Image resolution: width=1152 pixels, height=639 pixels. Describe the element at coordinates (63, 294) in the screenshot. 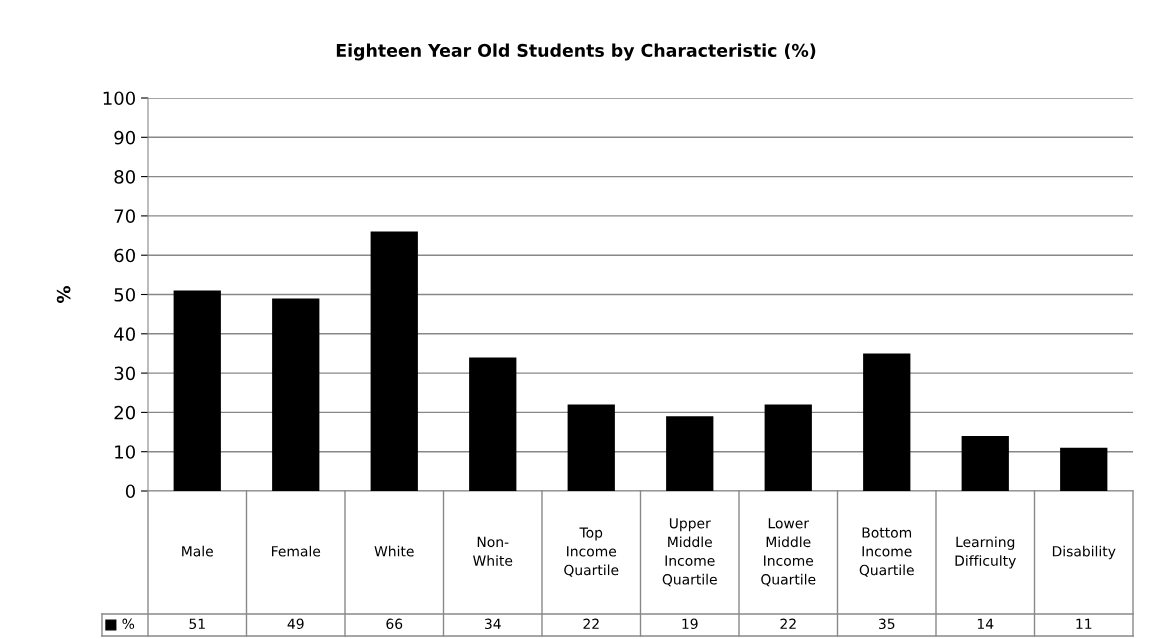

I see `y-axis-title: %` at that location.